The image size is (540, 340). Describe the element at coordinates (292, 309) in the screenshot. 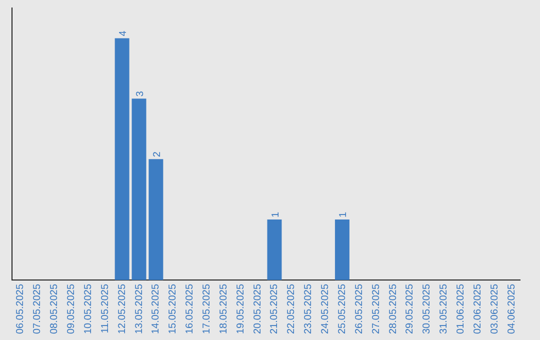

I see `x-tick-label: 22.05.2025` at that location.